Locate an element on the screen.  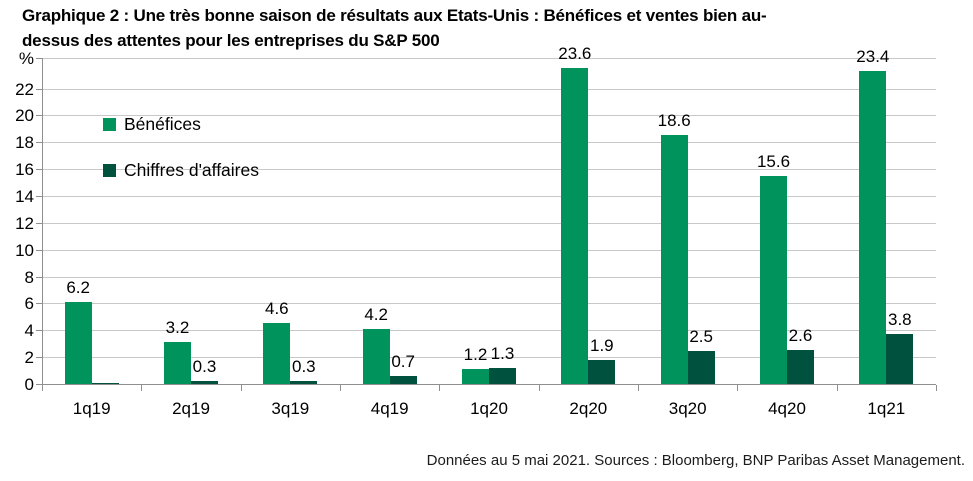
y-axis-tick-label: 12 is located at coordinates (24, 223).